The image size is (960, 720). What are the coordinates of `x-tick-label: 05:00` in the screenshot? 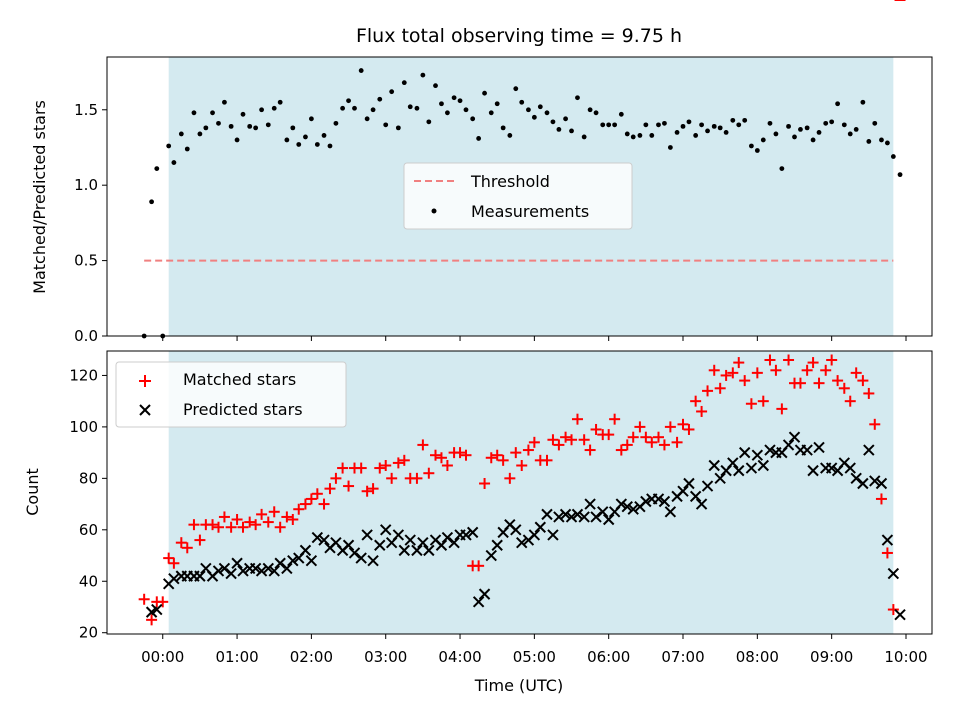 It's located at (534, 657).